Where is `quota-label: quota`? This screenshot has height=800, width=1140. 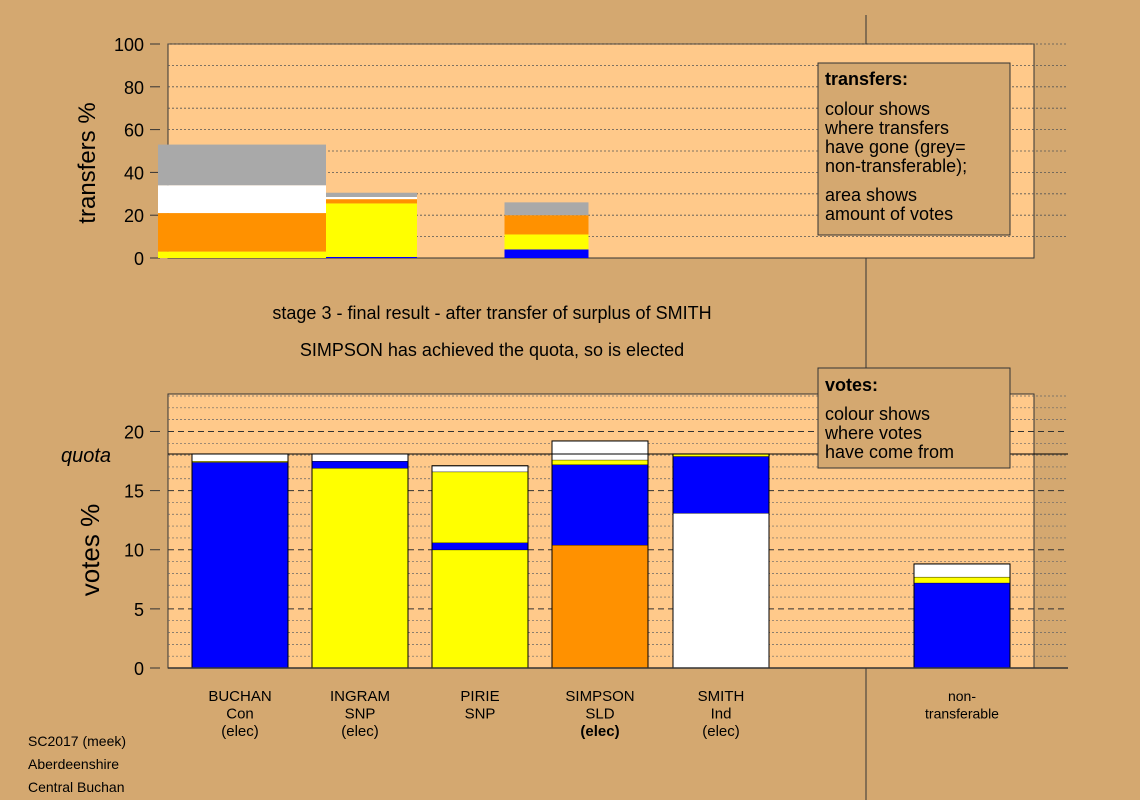 quota-label: quota is located at coordinates (86, 456).